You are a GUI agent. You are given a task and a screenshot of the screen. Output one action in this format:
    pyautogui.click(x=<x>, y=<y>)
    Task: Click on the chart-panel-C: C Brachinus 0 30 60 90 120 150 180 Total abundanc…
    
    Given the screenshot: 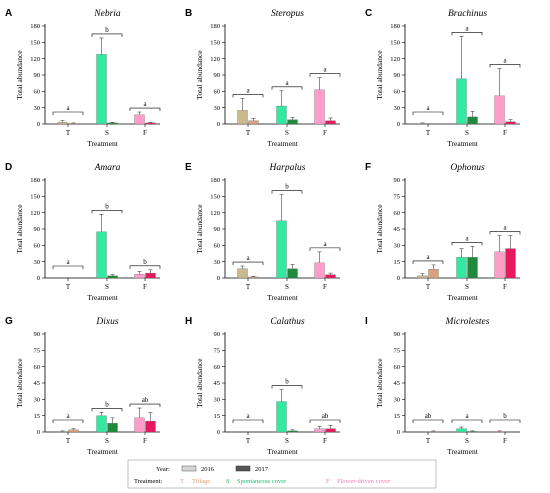 What is the action you would take?
    pyautogui.click(x=443, y=78)
    